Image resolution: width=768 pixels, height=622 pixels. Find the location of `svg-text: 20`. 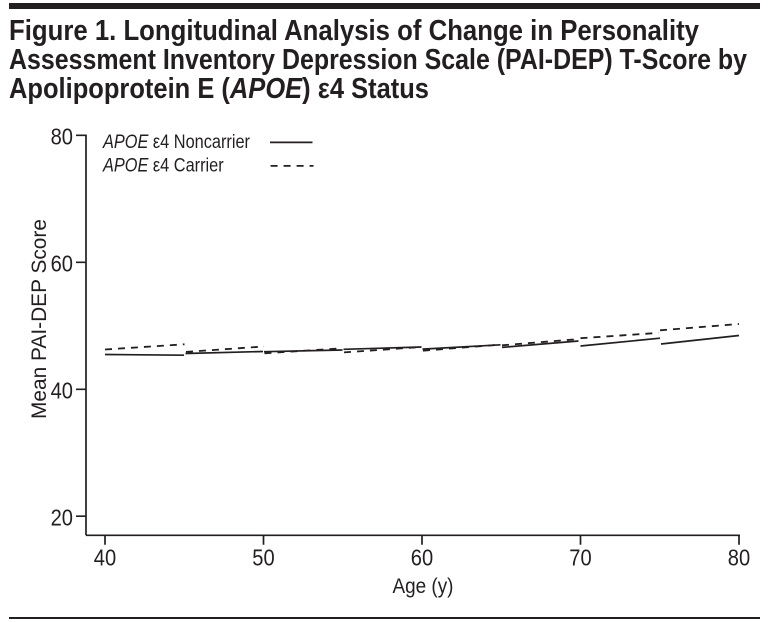

svg-text: 20 is located at coordinates (62, 517).